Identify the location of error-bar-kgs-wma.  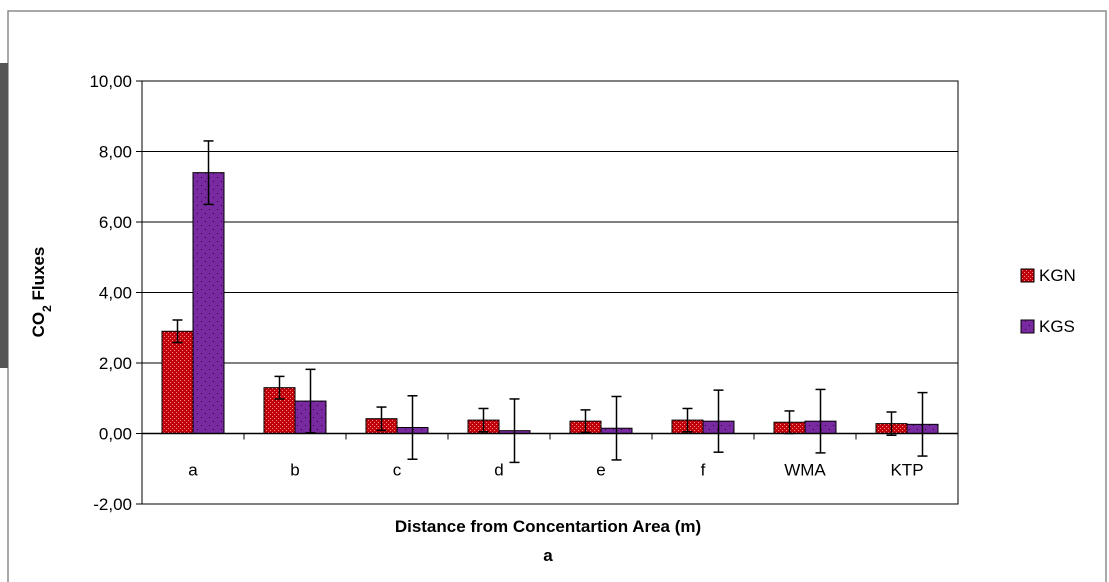
(820, 421).